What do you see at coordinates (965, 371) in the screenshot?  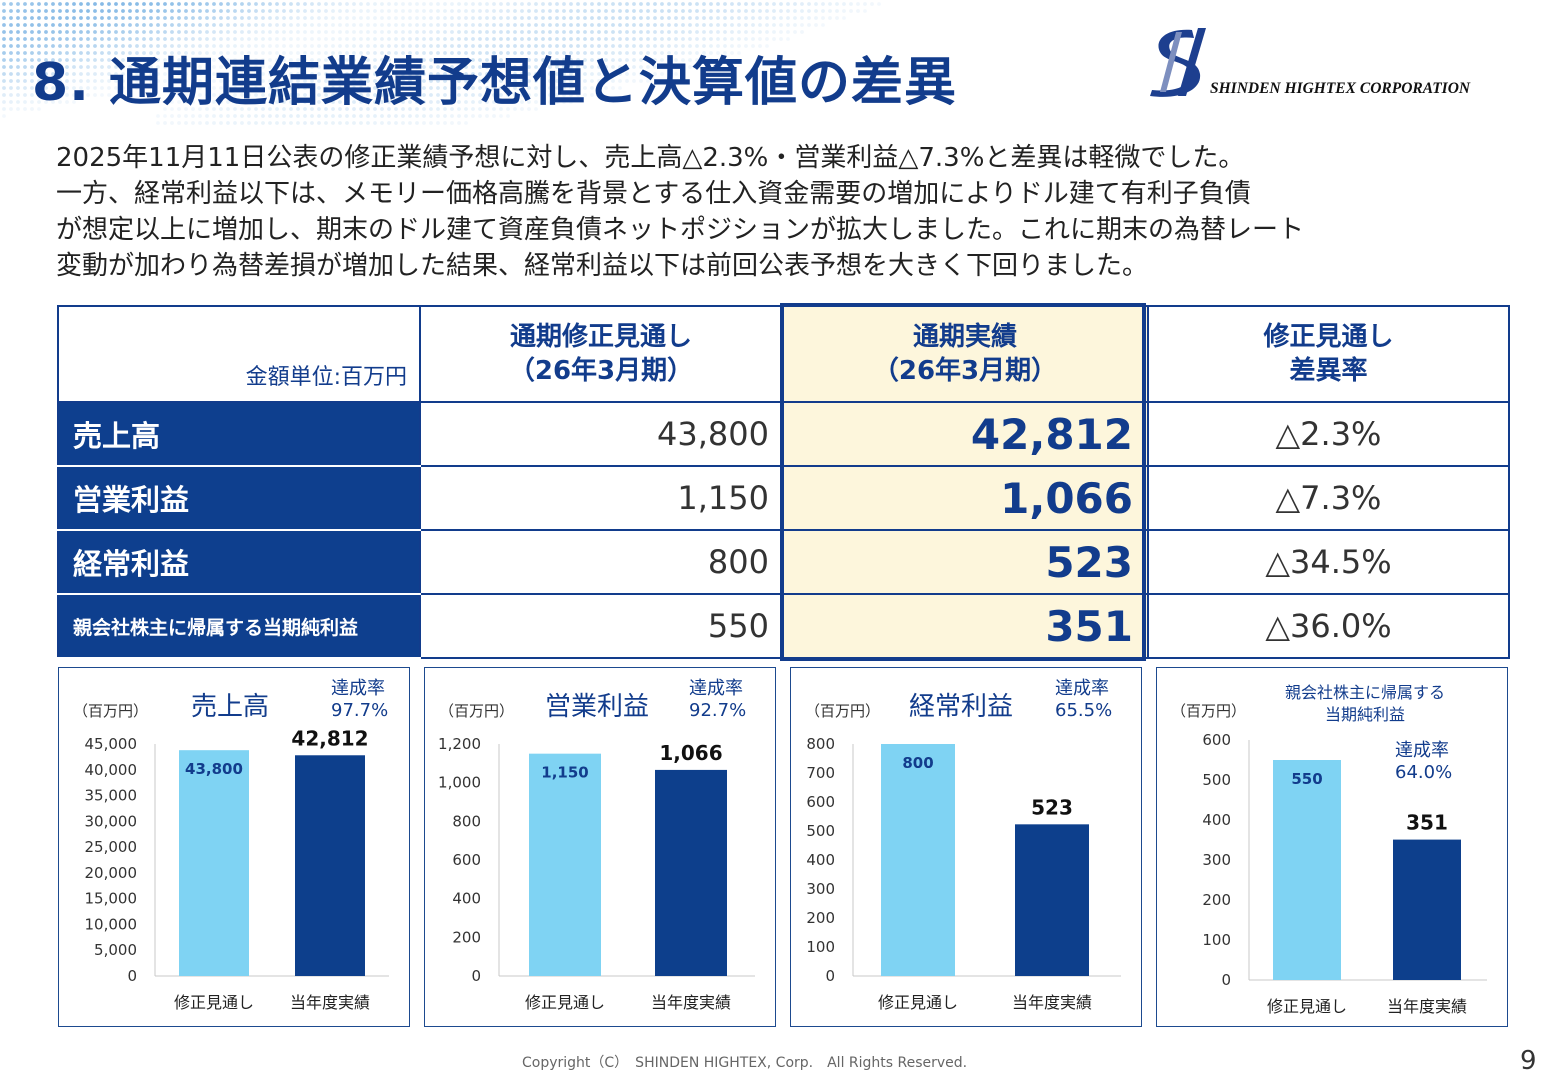 I see `header-actual-line2: （26年3月期）` at bounding box center [965, 371].